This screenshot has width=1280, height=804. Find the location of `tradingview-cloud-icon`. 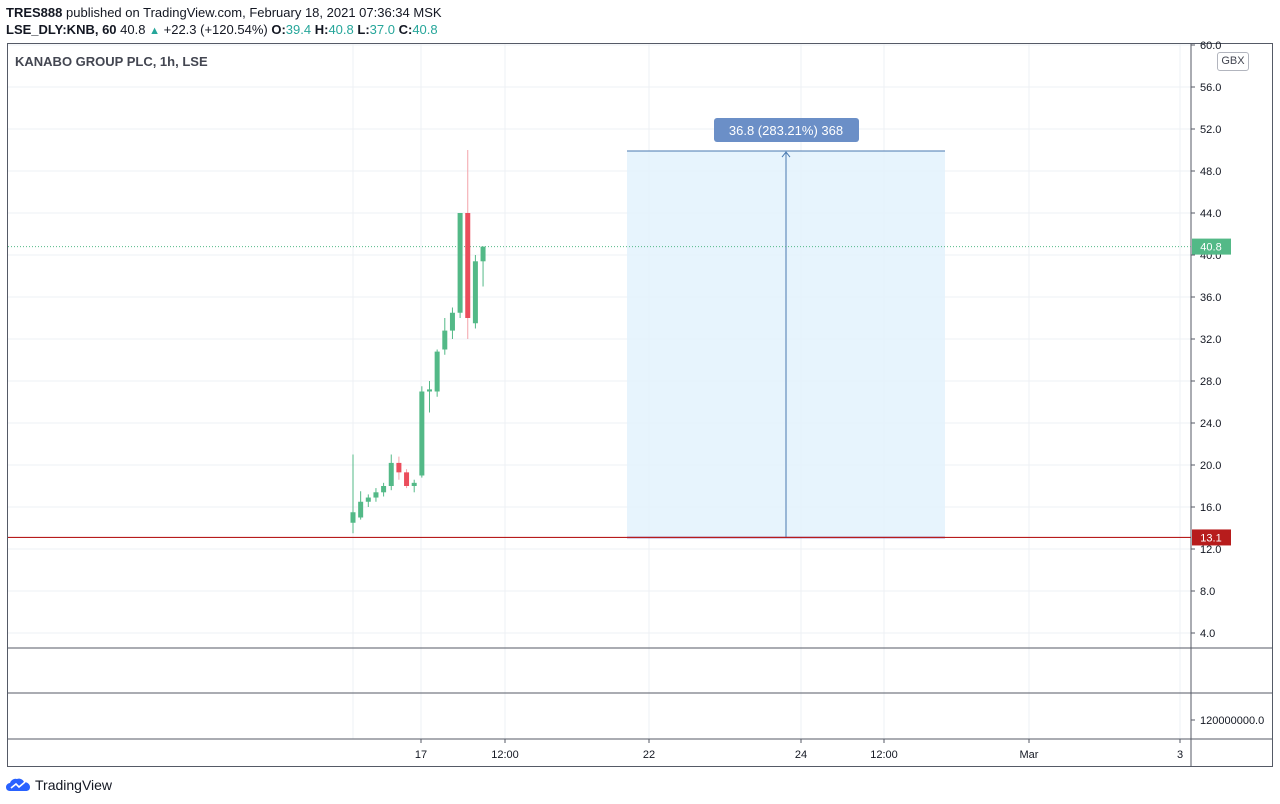

tradingview-cloud-icon is located at coordinates (18, 784).